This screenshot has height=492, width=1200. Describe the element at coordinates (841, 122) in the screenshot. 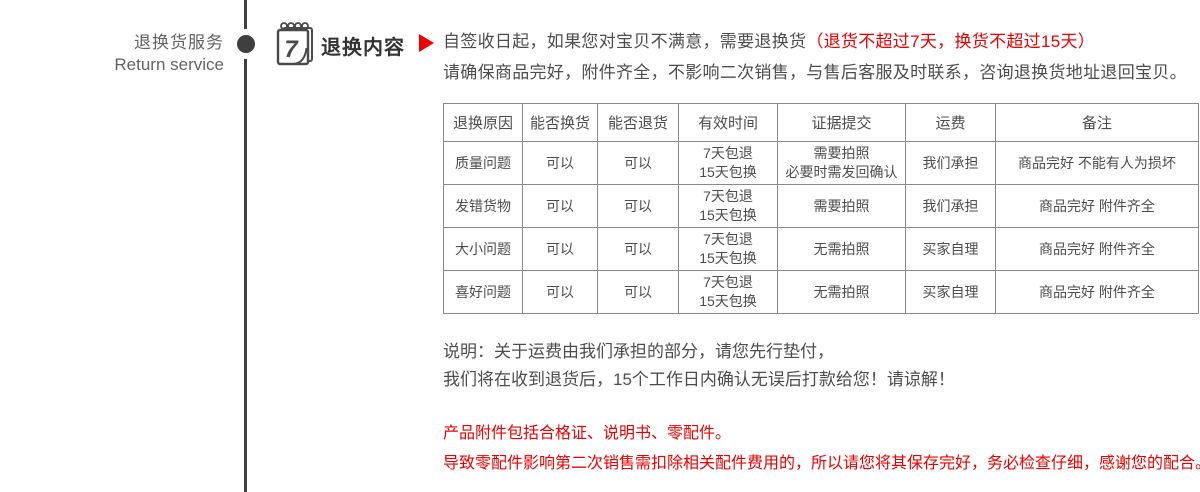

I see `header-evidence: 证据提交` at that location.